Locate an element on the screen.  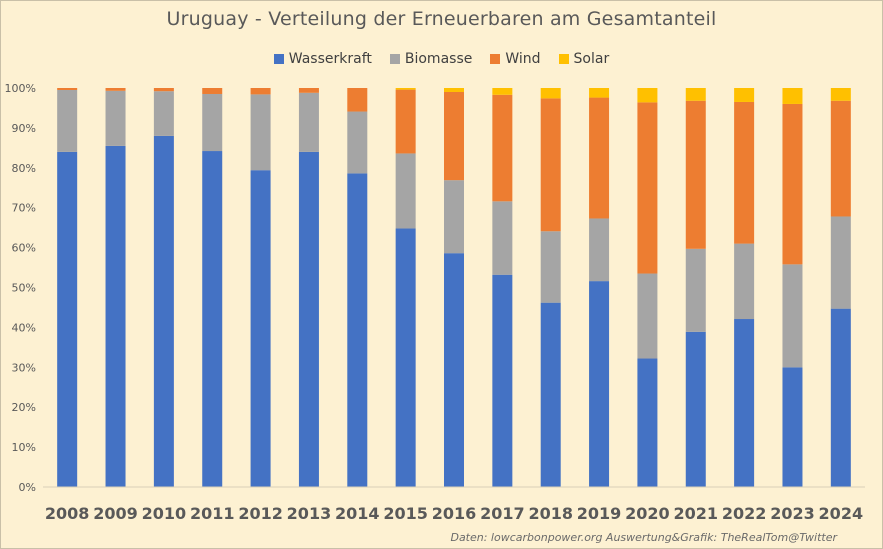
bar-solar-2019 is located at coordinates (599, 93).